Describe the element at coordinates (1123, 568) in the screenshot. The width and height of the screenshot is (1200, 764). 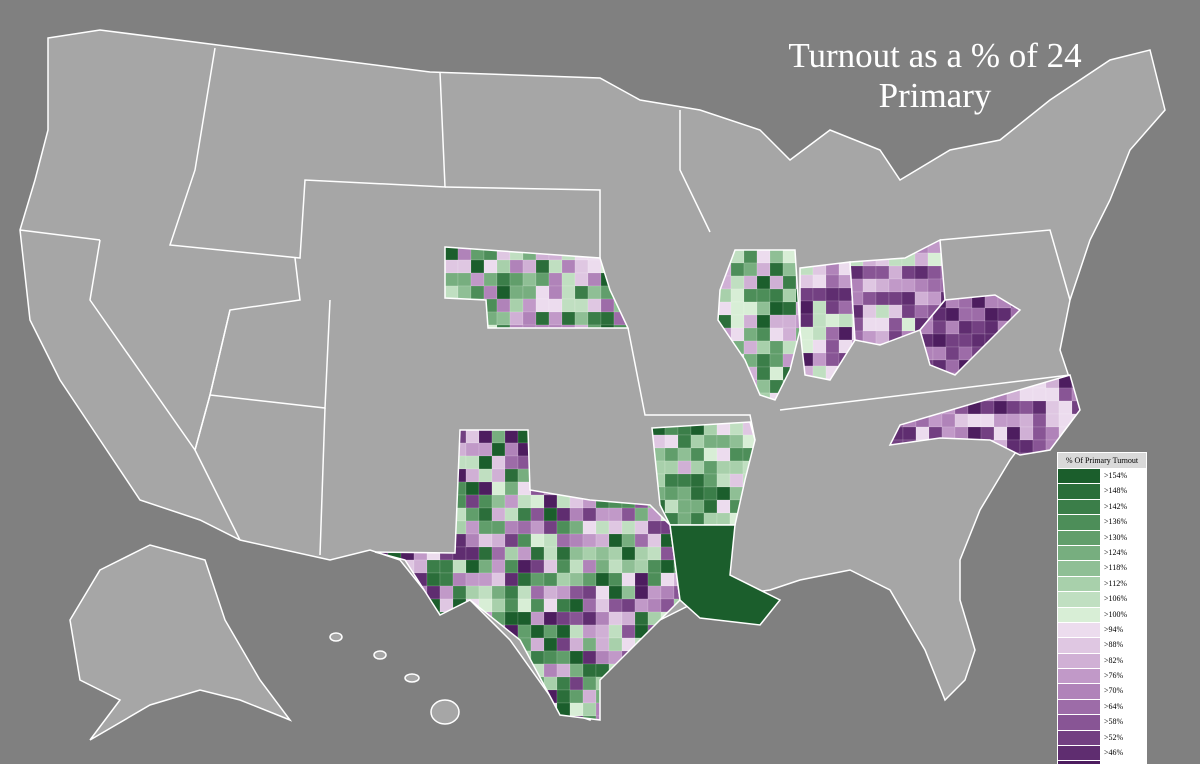
I see `legend-label: >118%` at that location.